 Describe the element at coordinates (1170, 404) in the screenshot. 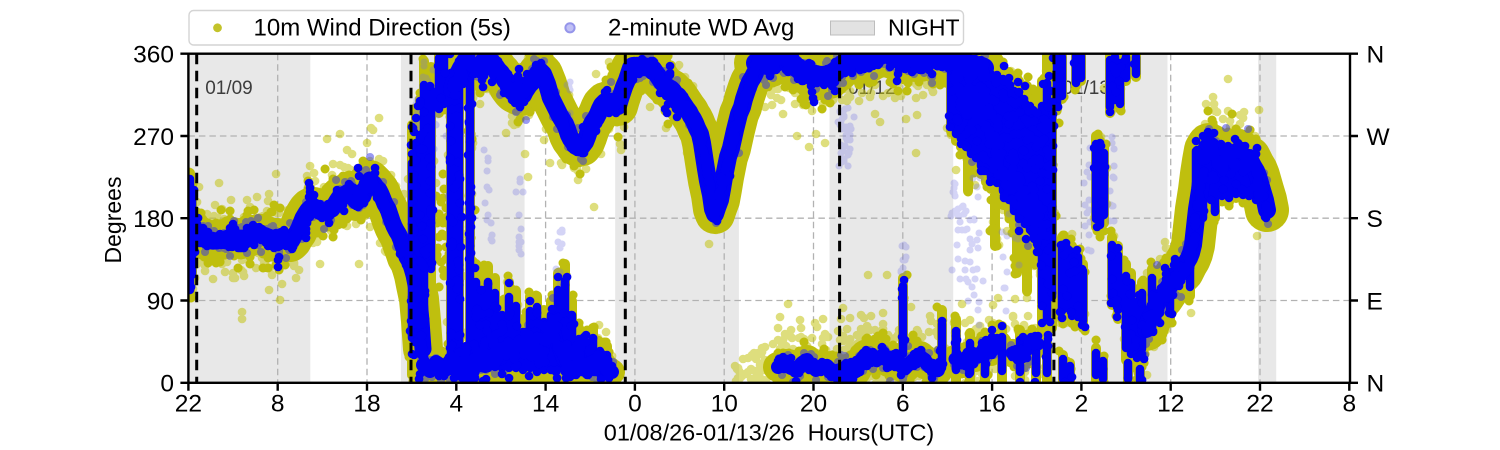

I see `svg-text: 12` at that location.